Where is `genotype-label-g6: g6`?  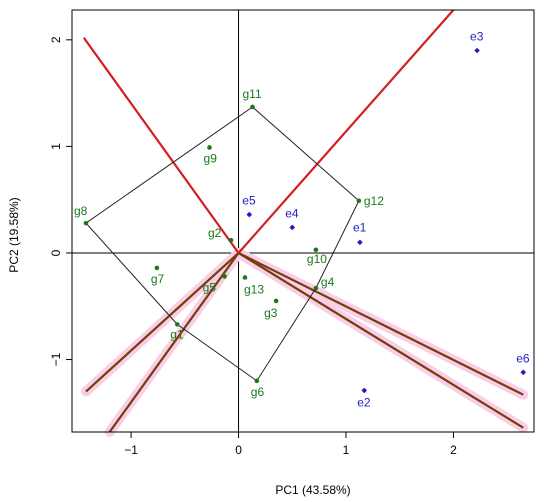
genotype-label-g6: g6 is located at coordinates (258, 392).